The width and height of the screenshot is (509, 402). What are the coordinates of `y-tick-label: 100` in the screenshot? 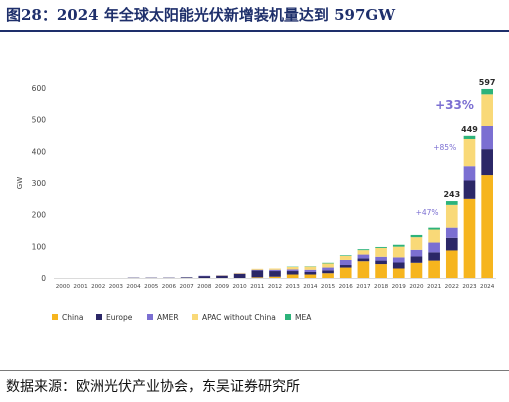 It's located at (39, 246).